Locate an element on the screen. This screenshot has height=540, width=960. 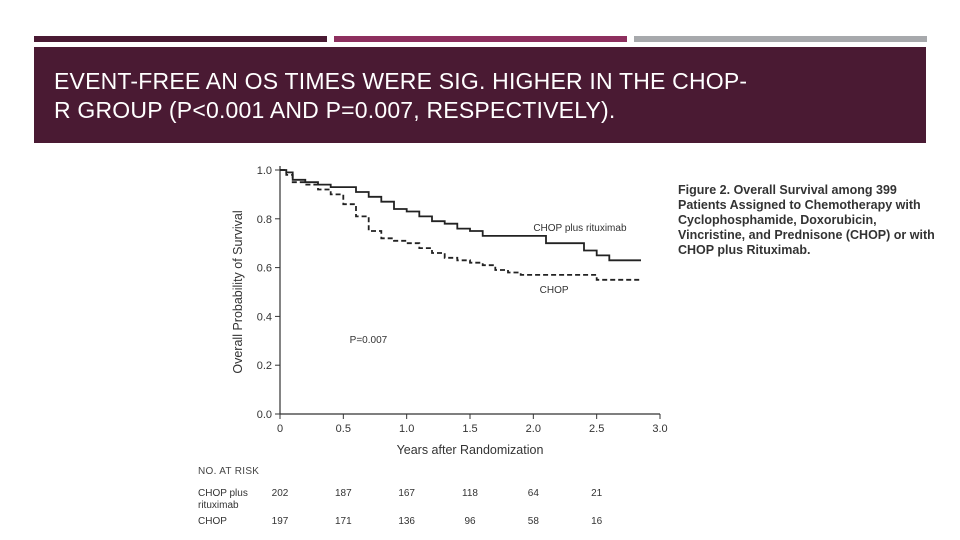
x-tick-label: 0 is located at coordinates (280, 429).